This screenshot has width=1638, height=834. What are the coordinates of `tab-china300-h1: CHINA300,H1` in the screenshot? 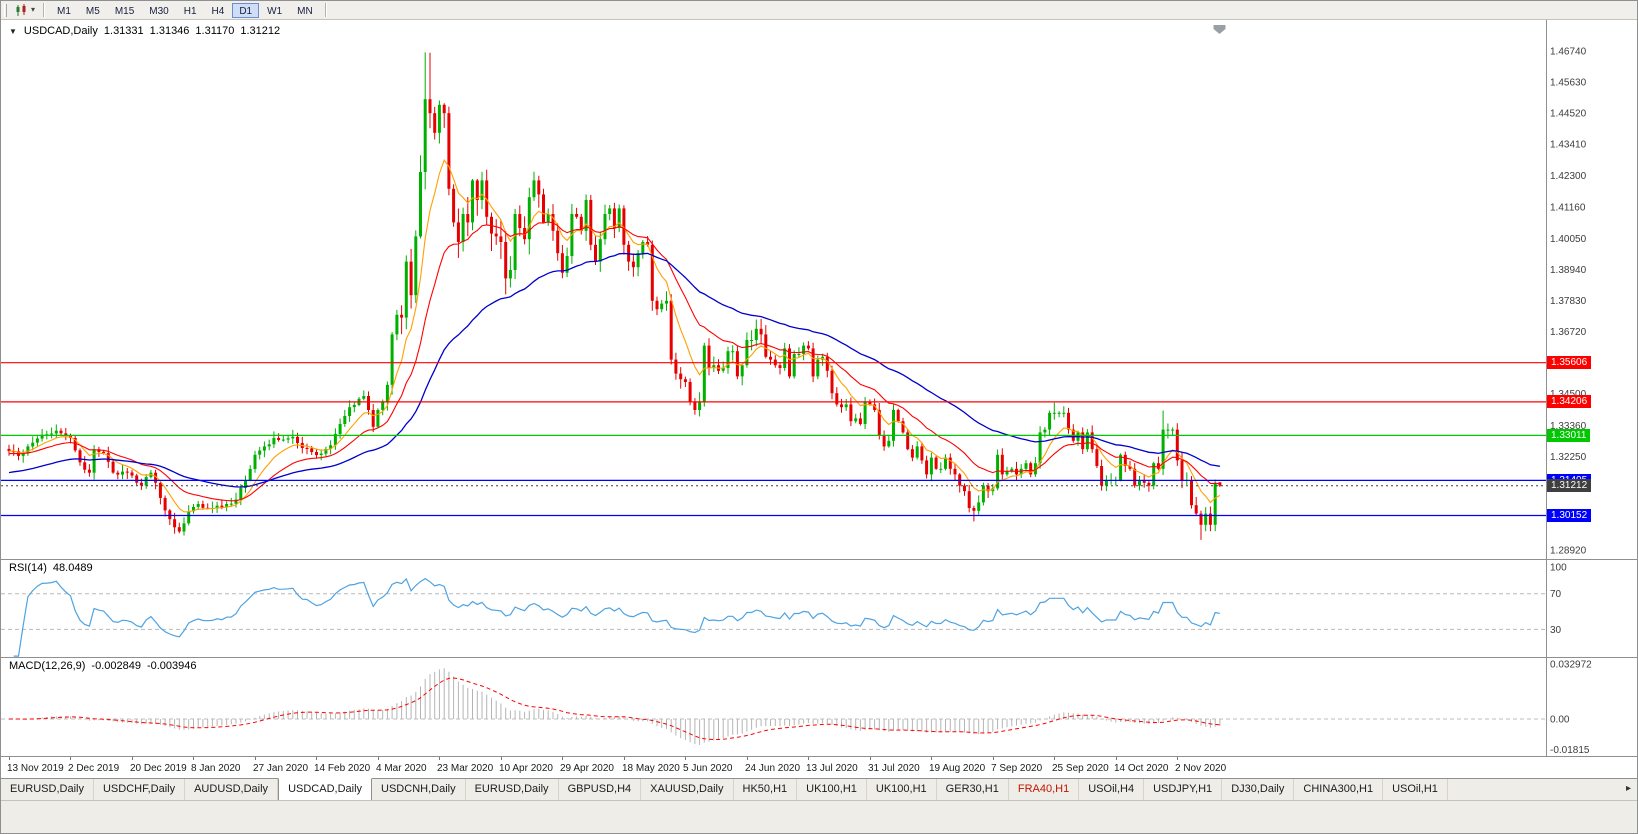 It's located at (1339, 789).